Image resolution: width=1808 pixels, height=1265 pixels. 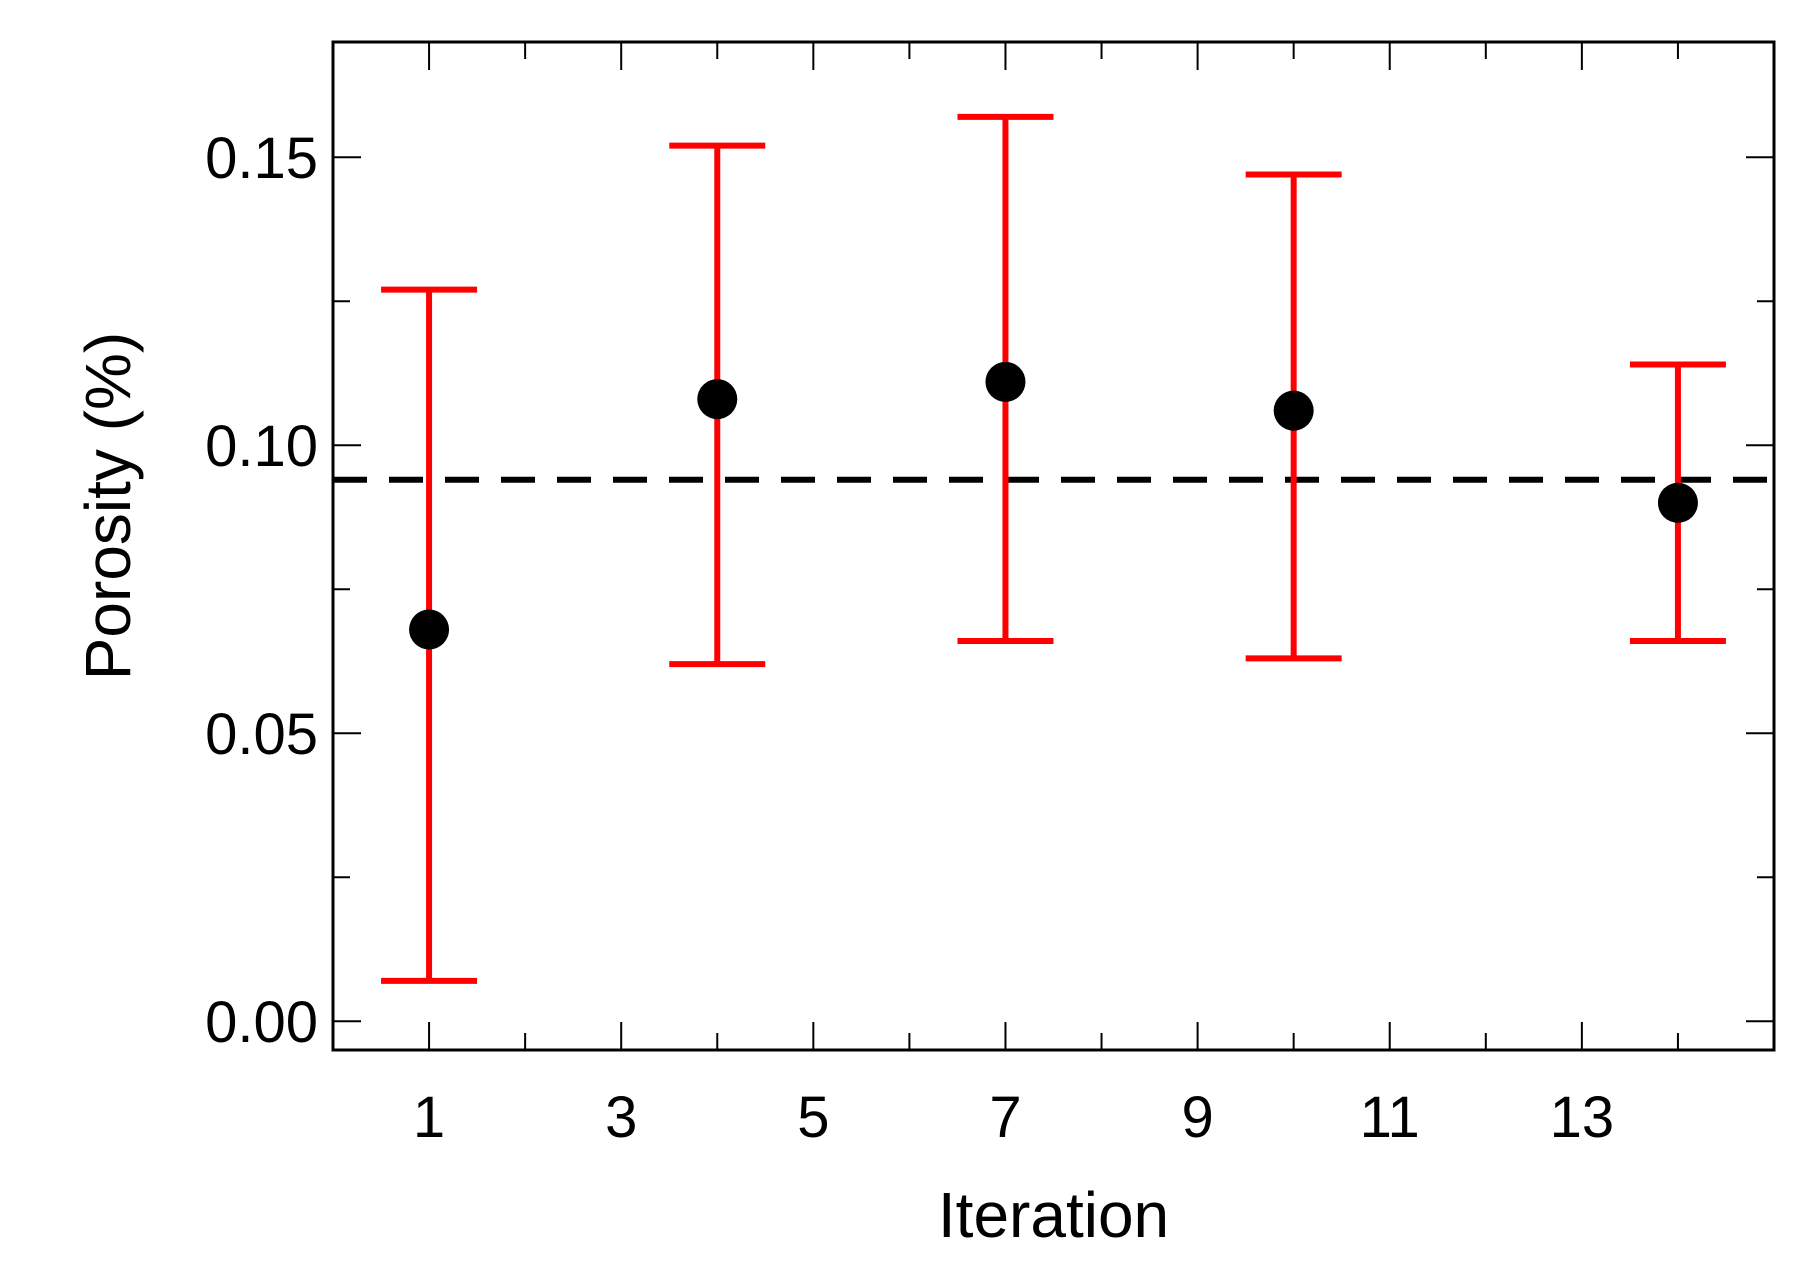 I want to click on x-axis-title: Iteration, so click(x=1053, y=1215).